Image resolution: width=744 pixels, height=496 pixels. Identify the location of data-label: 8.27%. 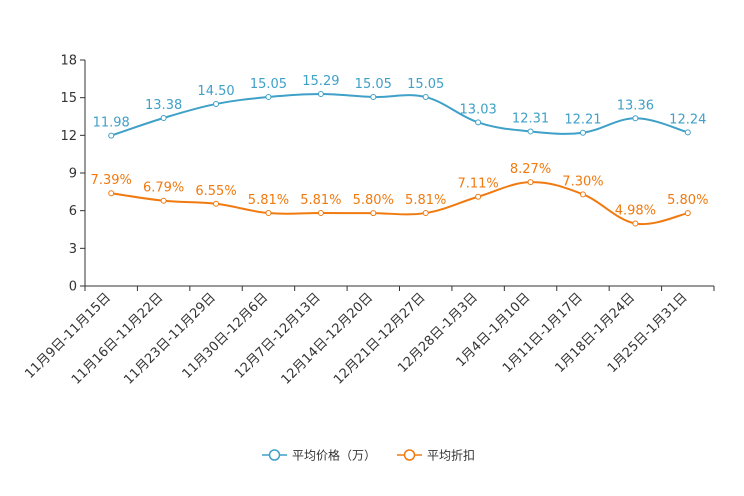
(530, 169).